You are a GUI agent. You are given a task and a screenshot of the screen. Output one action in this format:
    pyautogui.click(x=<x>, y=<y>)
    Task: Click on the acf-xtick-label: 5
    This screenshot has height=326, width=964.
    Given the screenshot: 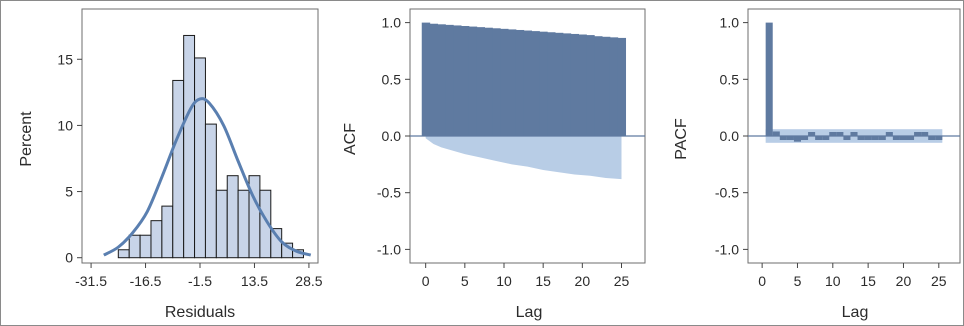 What is the action you would take?
    pyautogui.click(x=465, y=281)
    